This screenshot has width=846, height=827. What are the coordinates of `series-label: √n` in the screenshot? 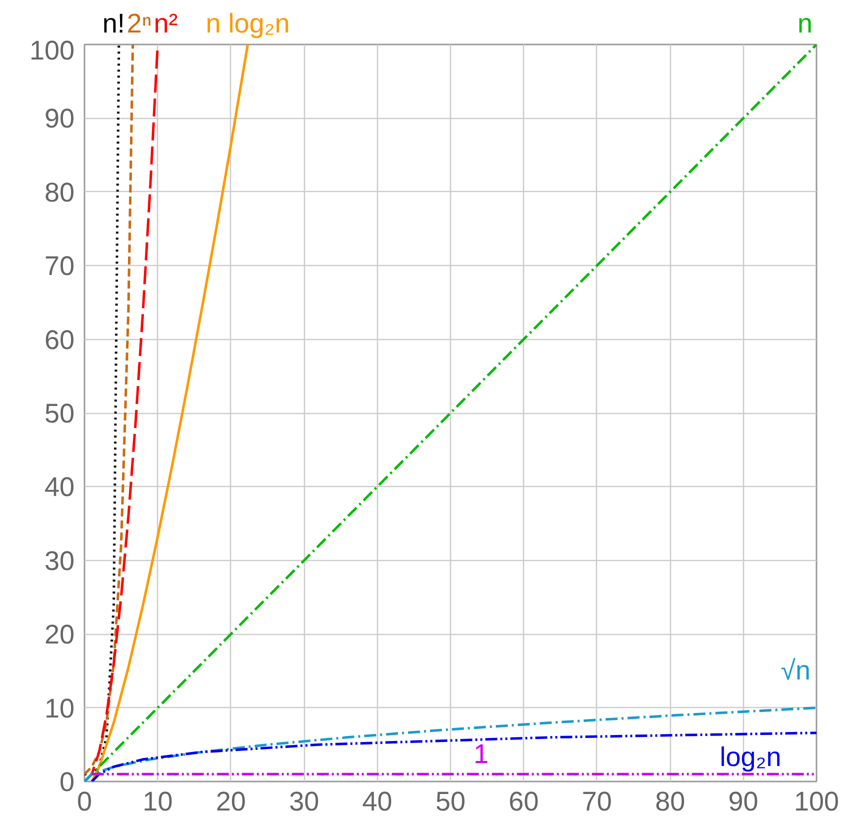 It's located at (795, 671).